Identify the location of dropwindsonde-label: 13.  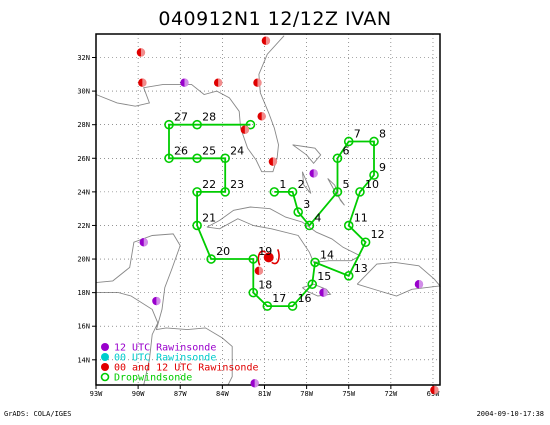
(361, 268).